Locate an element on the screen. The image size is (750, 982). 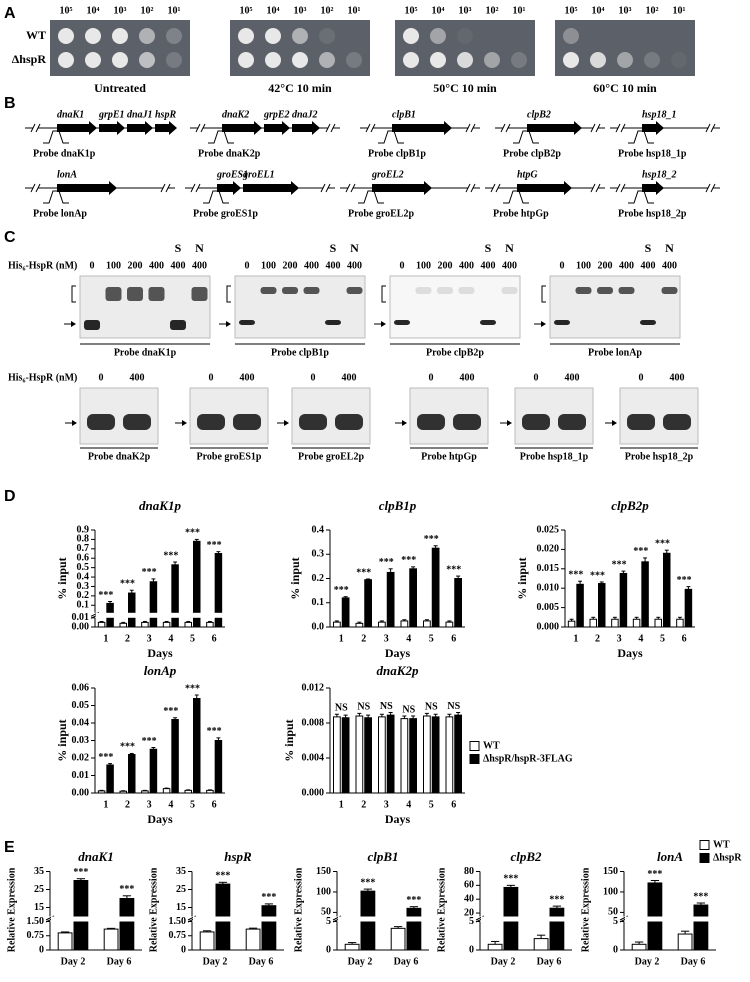
probe-label: Probe clpB1p is located at coordinates (397, 153).